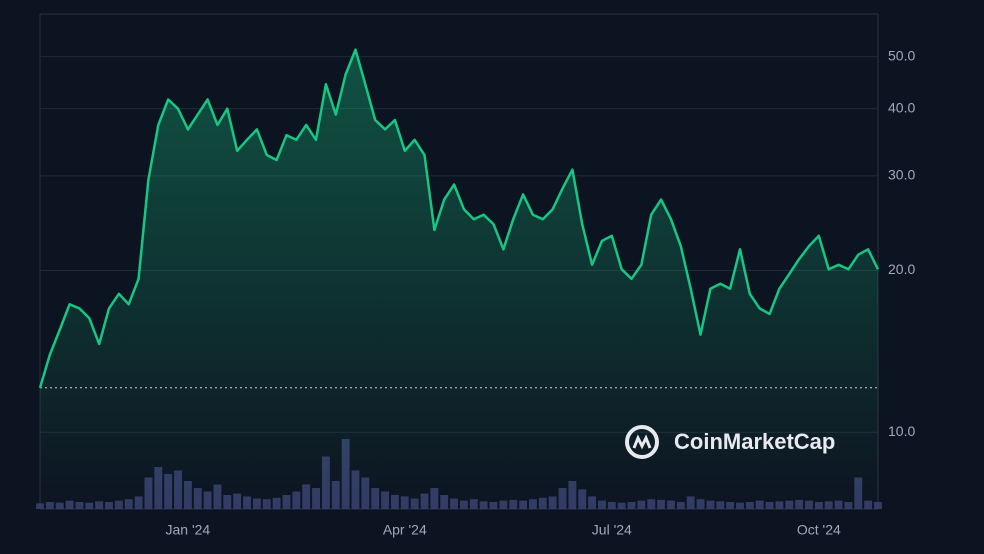  Describe the element at coordinates (612, 530) in the screenshot. I see `x-tick-label: Jul '24` at that location.